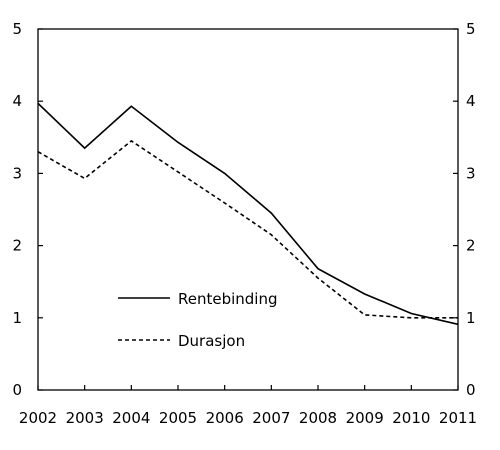 The width and height of the screenshot is (500, 450). What do you see at coordinates (411, 418) in the screenshot?
I see `x-tick-label: 2010` at bounding box center [411, 418].